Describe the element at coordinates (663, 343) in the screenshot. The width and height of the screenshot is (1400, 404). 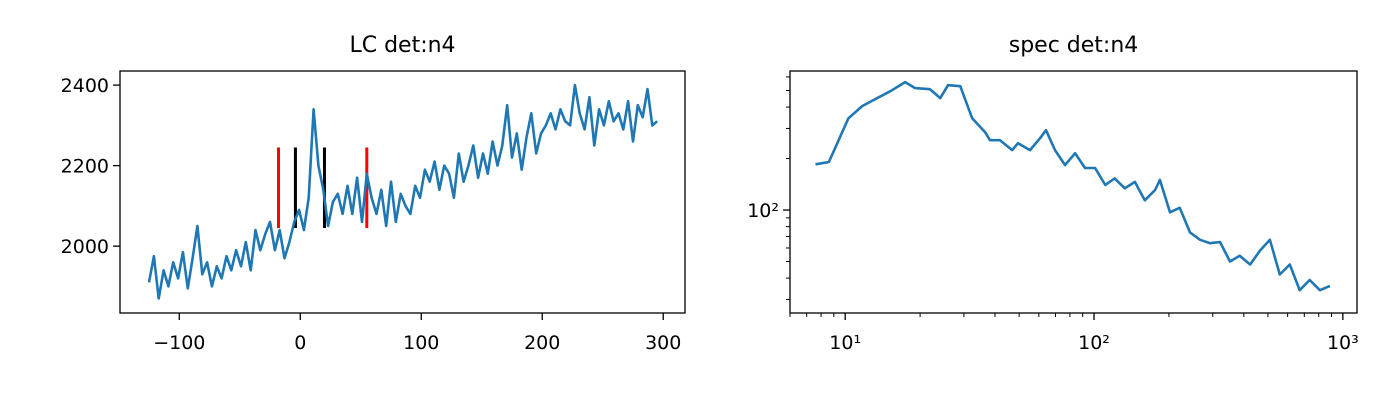
I see `x-tick-label: 300` at that location.